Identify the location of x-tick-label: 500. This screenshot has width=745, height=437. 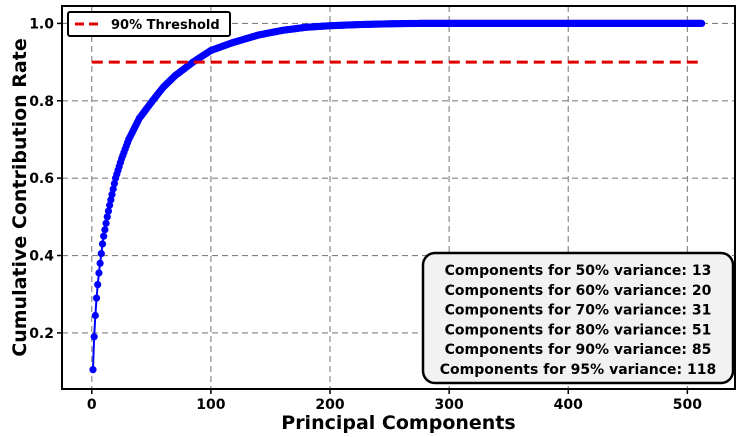
(687, 405).